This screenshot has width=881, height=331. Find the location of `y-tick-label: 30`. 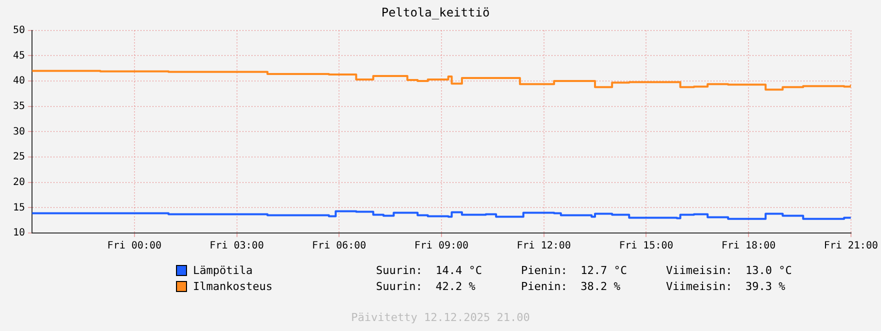

y-tick-label: 30 is located at coordinates (19, 132).